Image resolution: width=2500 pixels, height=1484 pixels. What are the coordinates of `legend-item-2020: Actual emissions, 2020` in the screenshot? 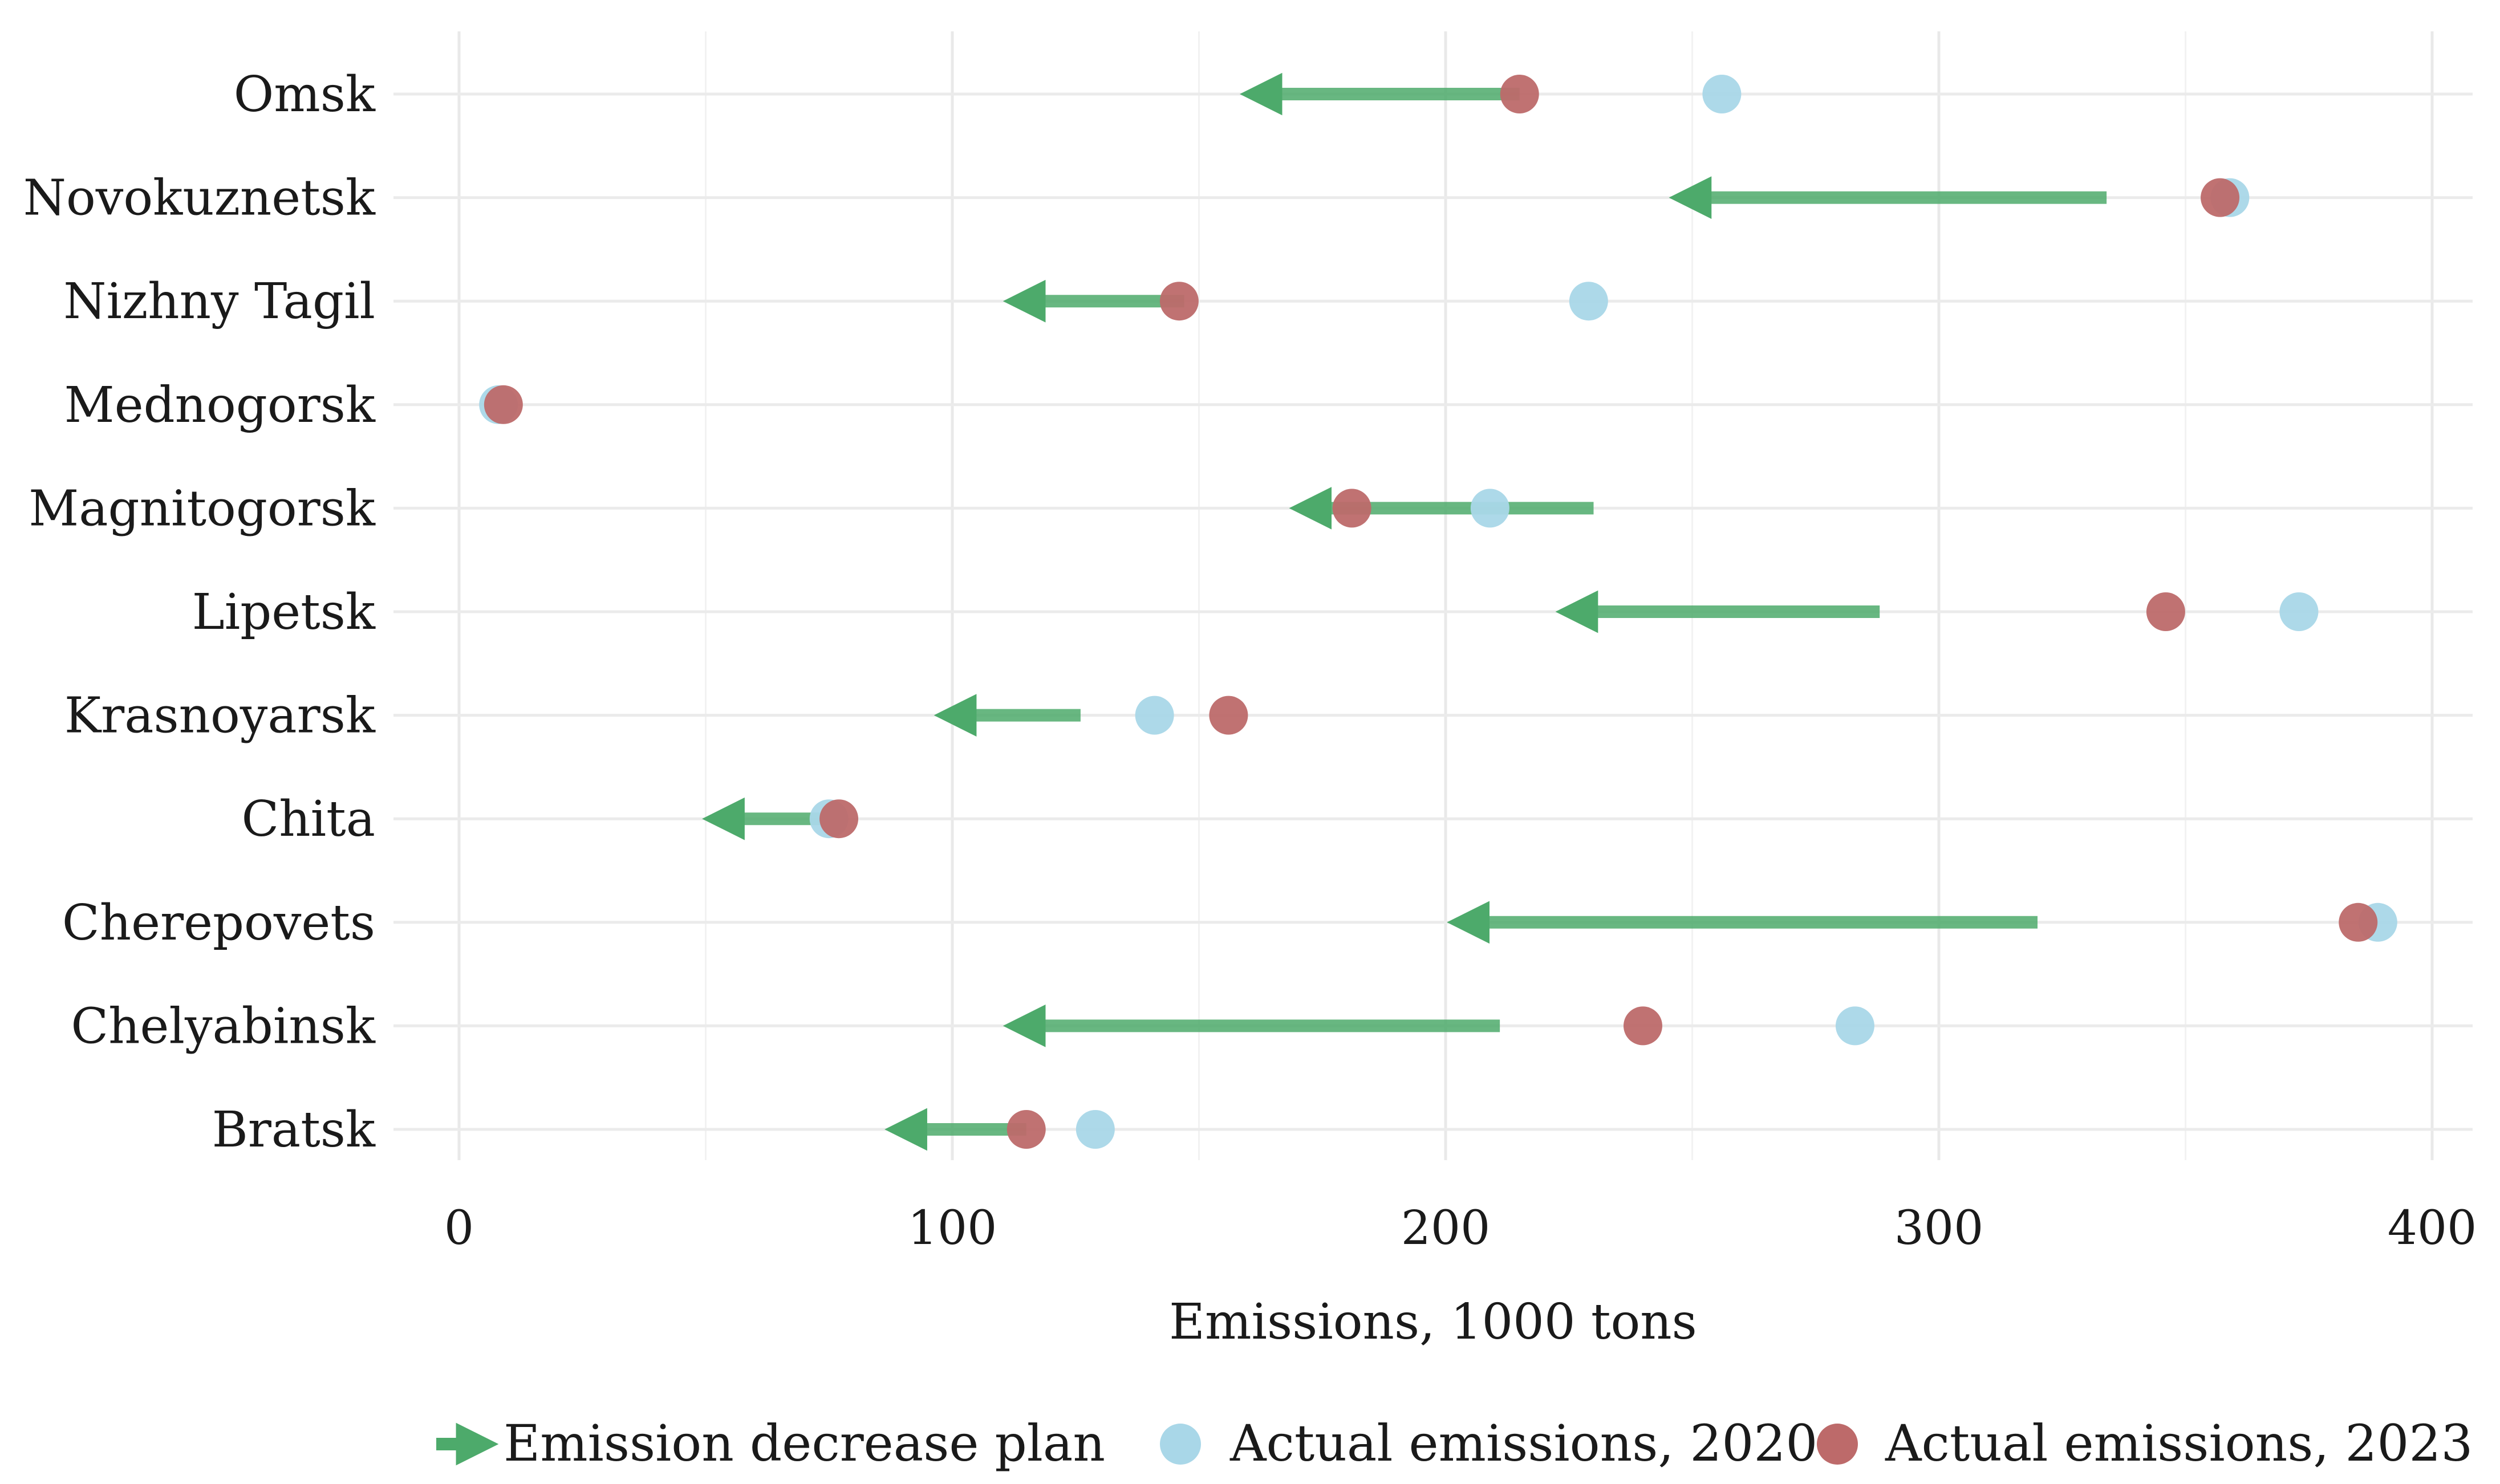 It's located at (1488, 1443).